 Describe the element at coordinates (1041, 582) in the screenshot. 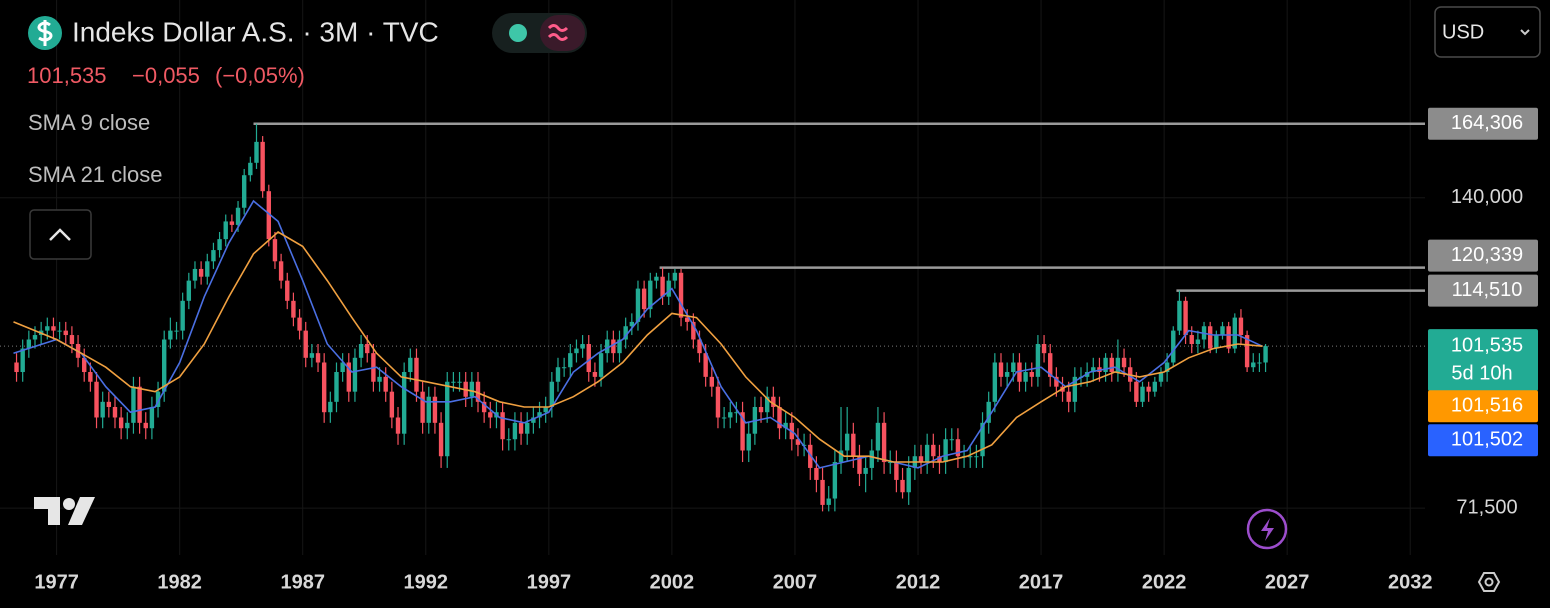

I see `x-tick-label: 2017` at that location.